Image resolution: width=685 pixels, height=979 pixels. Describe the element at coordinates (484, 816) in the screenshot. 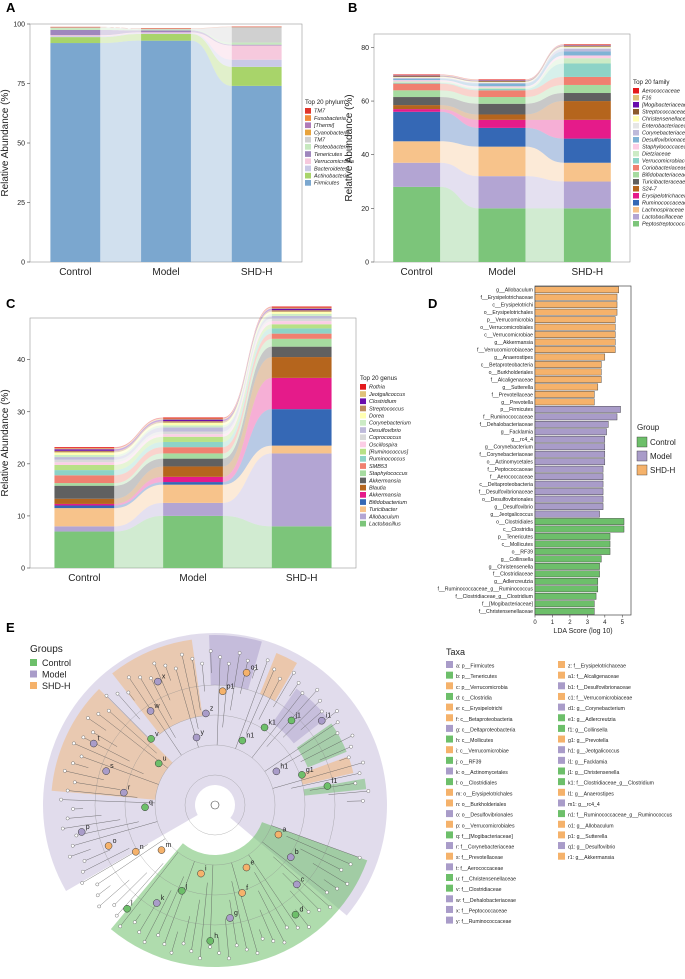

I see `taxa-entry: o: o__Desulfovibrionales` at that location.